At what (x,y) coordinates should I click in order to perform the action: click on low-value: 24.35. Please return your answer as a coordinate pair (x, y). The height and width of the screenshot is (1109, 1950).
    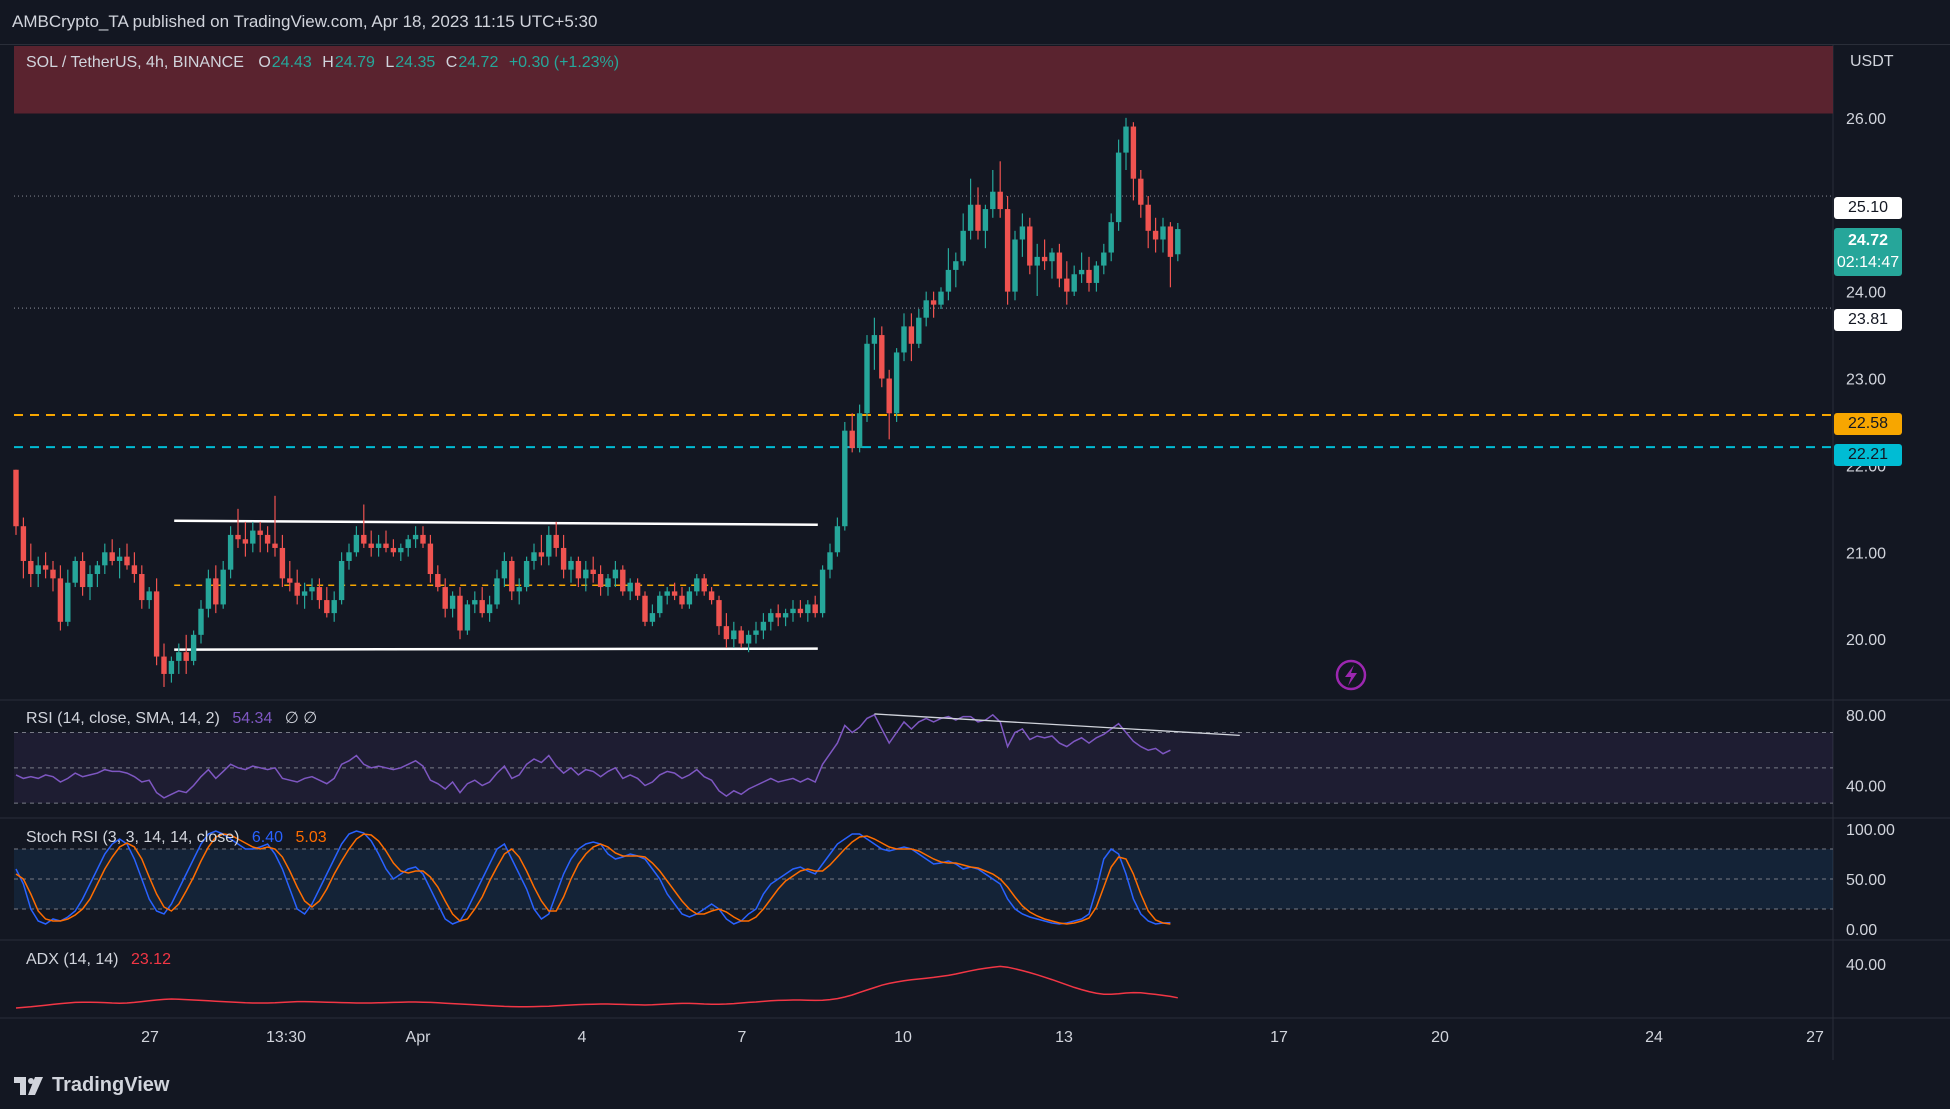
    Looking at the image, I should click on (415, 62).